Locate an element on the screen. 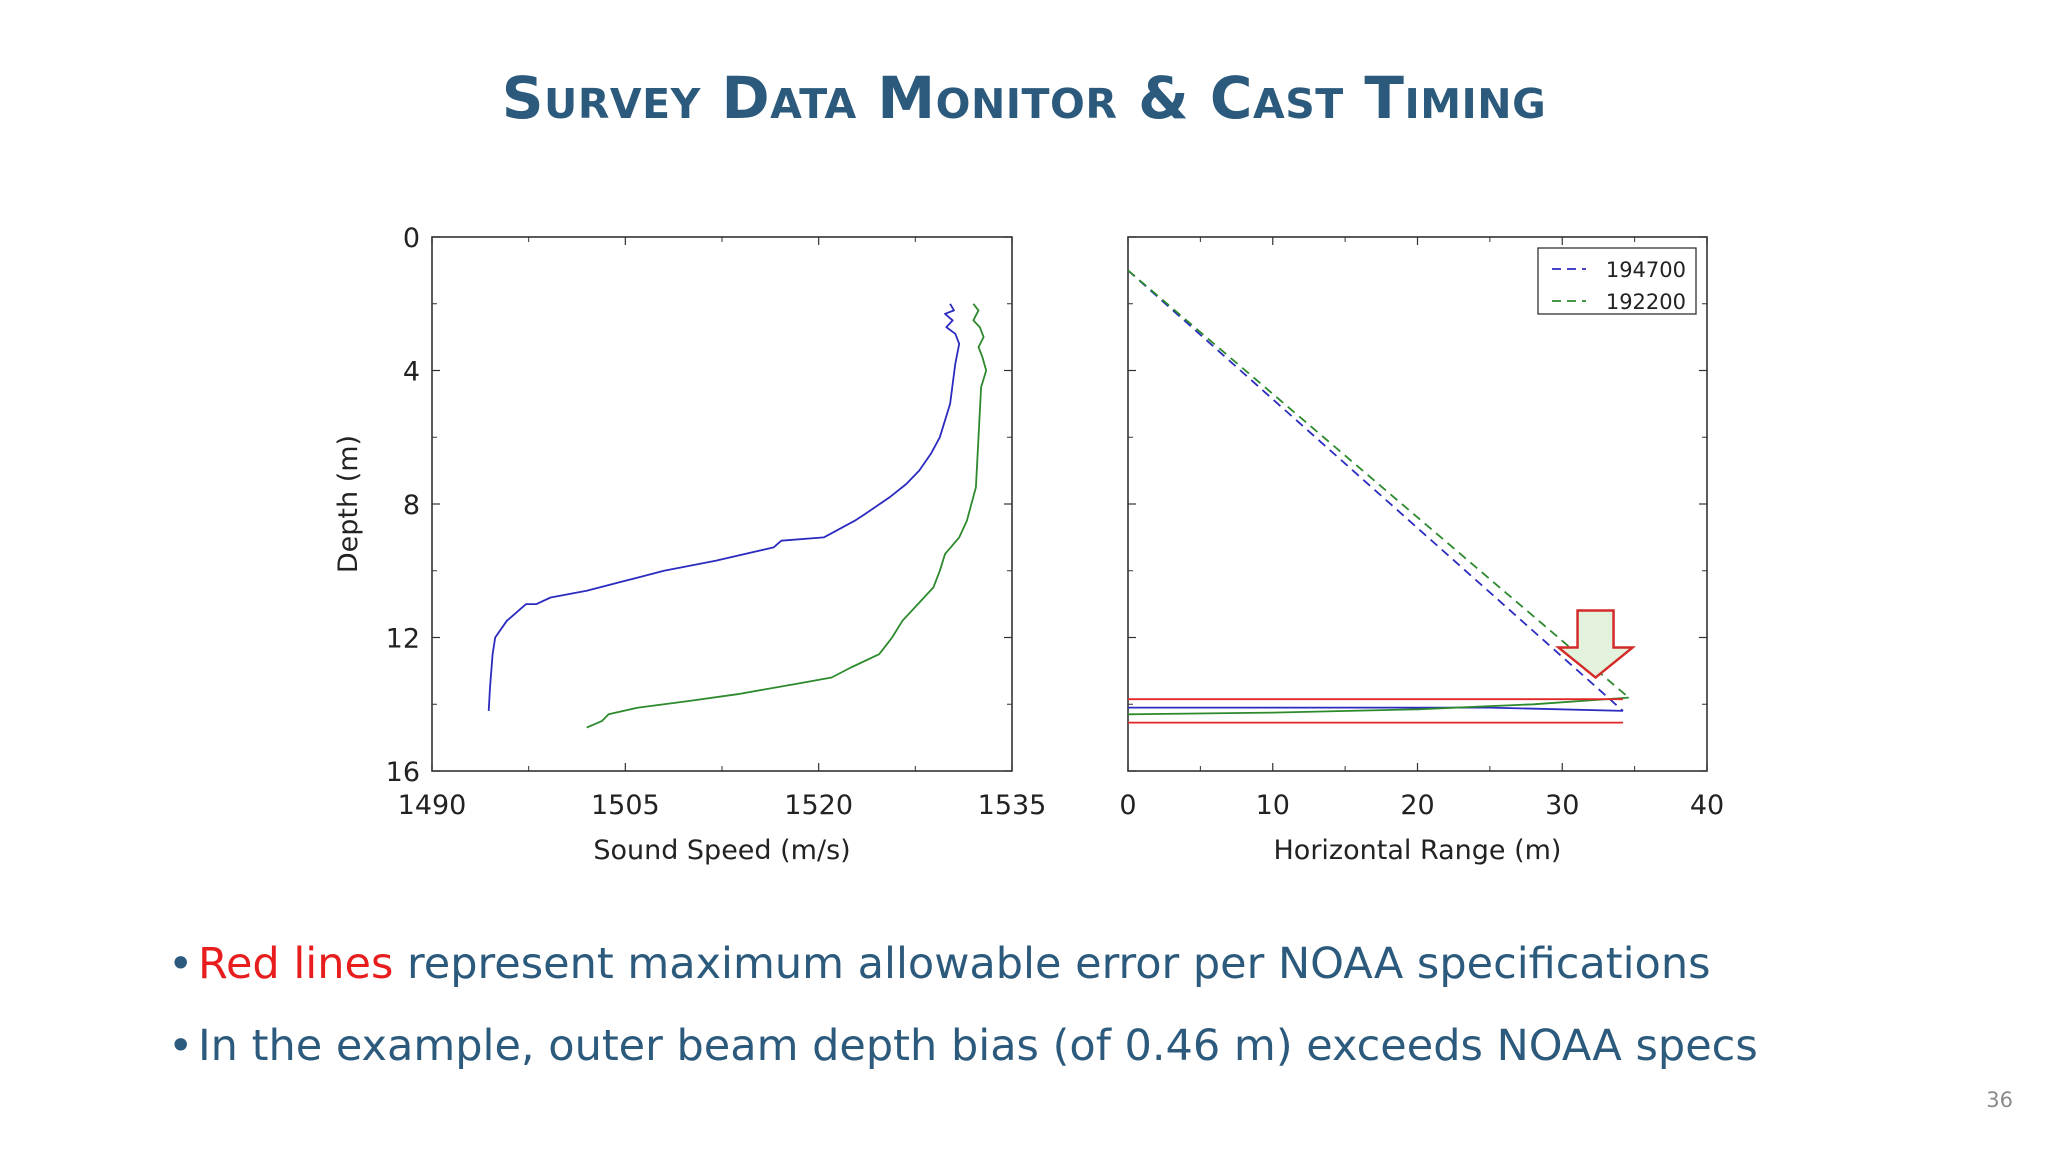 This screenshot has height=1155, width=2048. bullet-highlight: Red lines is located at coordinates (296, 964).